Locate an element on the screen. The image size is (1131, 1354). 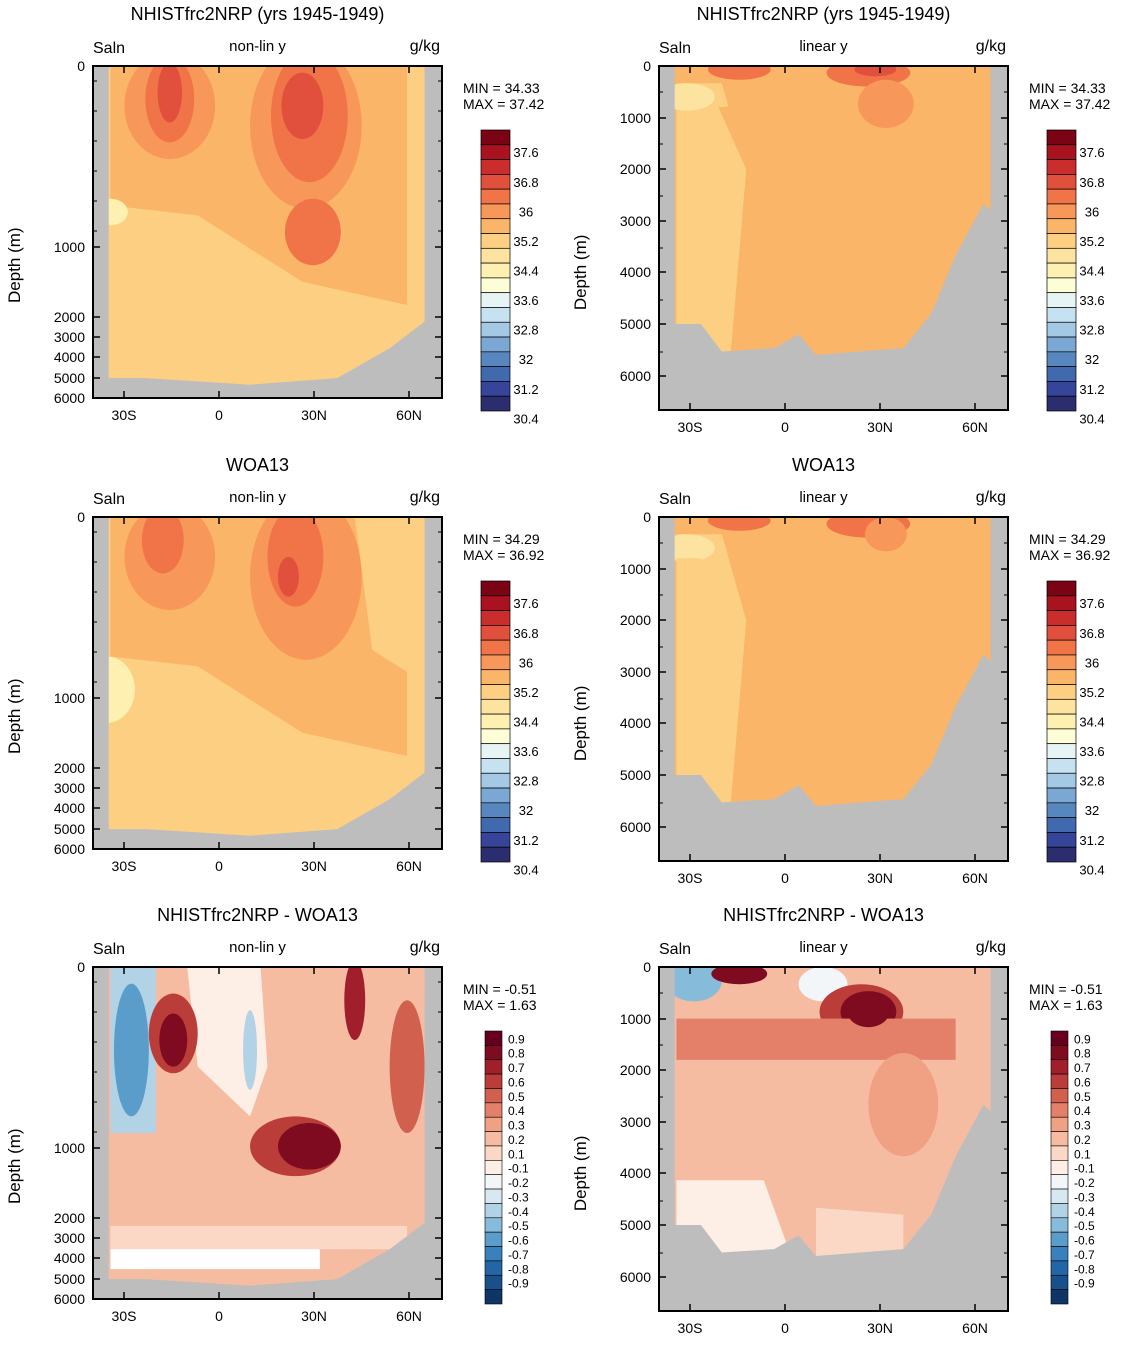
colorbar-label: -0.5 is located at coordinates (518, 1226).